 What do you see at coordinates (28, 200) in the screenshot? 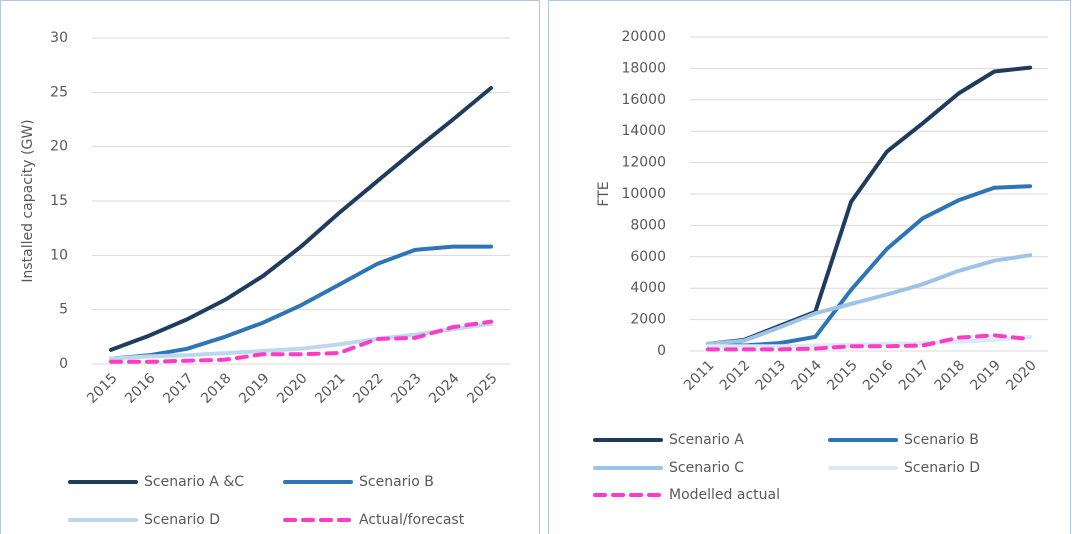
I see `y-axis-label: Installed capacity (GW)` at bounding box center [28, 200].